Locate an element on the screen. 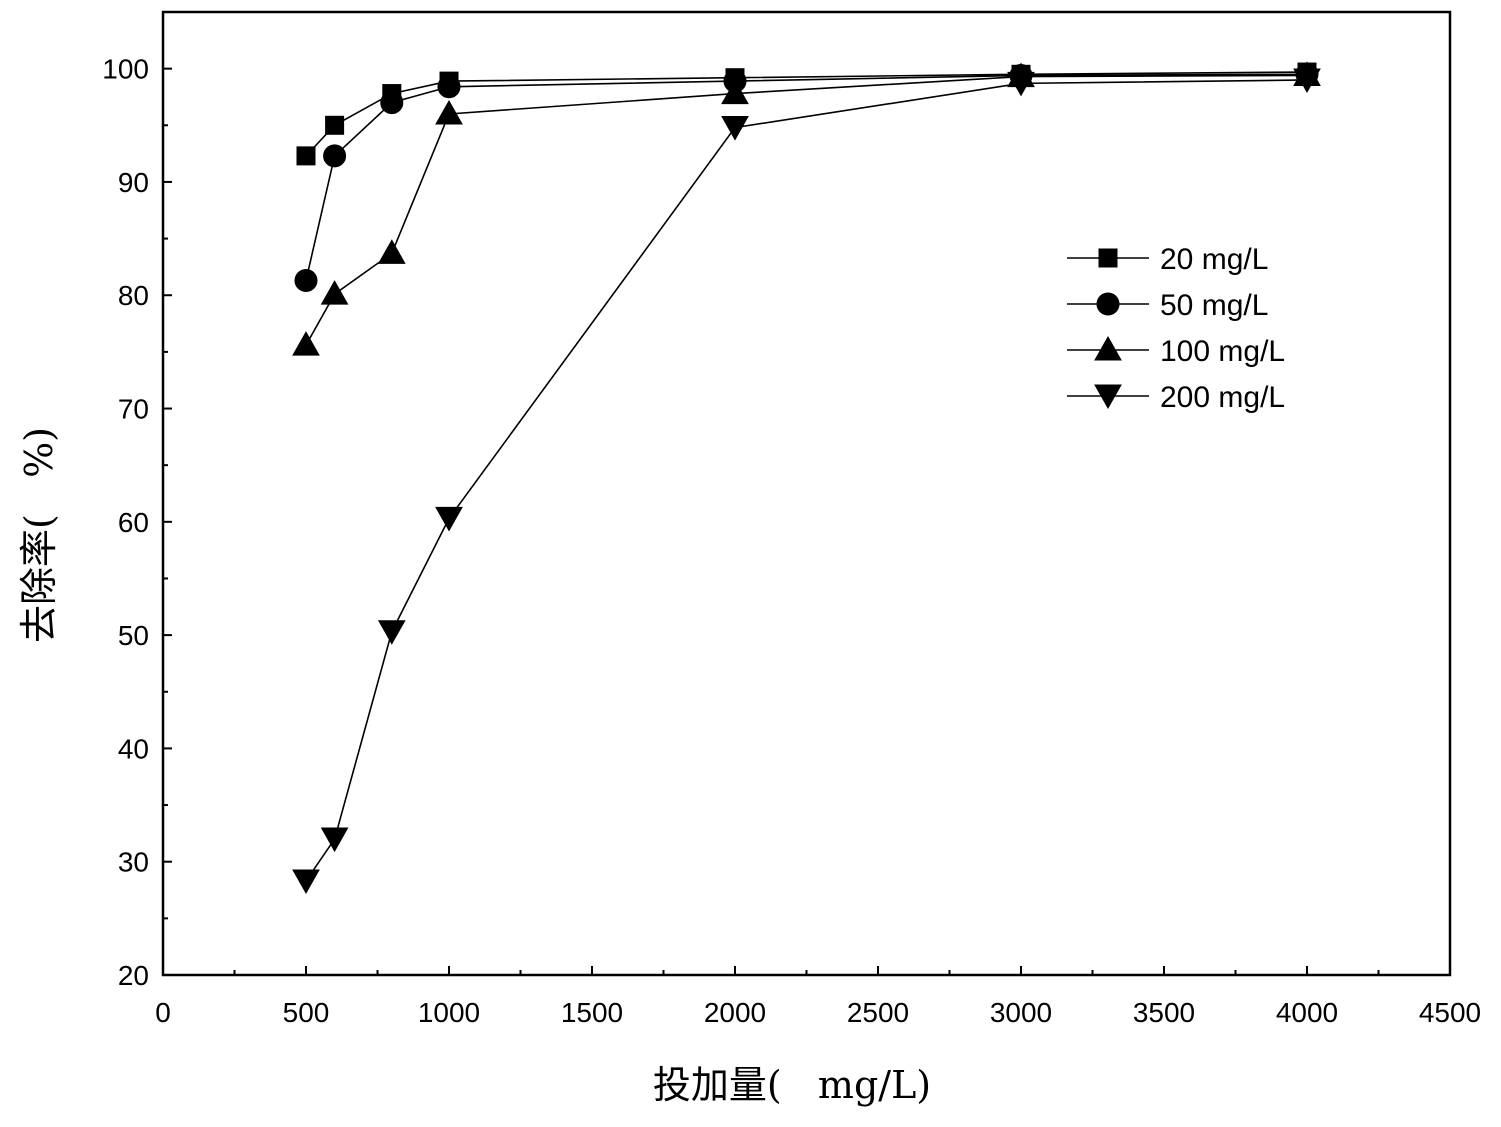 The image size is (1501, 1127). x-tick-label: 4000 is located at coordinates (1307, 1012).